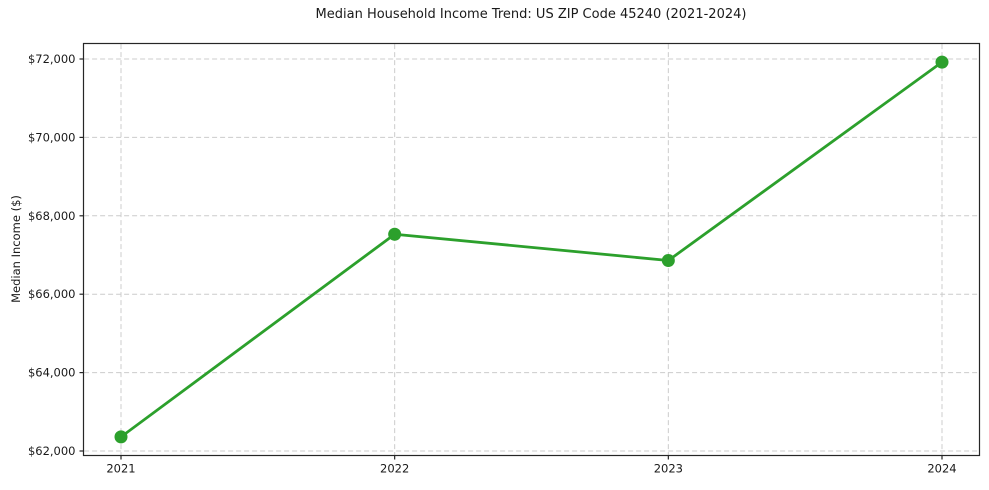  I want to click on data-point-2023, so click(668, 260).